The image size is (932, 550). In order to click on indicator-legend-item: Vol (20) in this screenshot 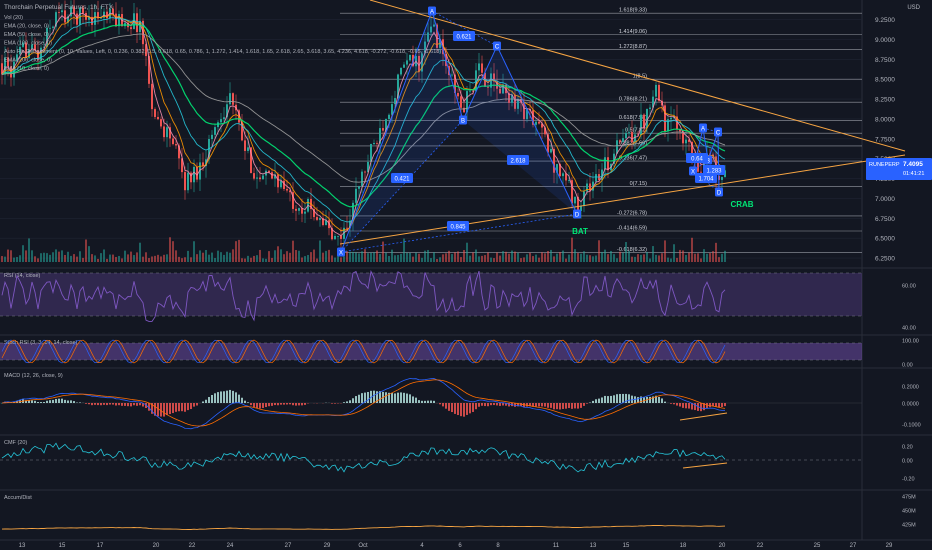, I will do `click(13, 18)`.